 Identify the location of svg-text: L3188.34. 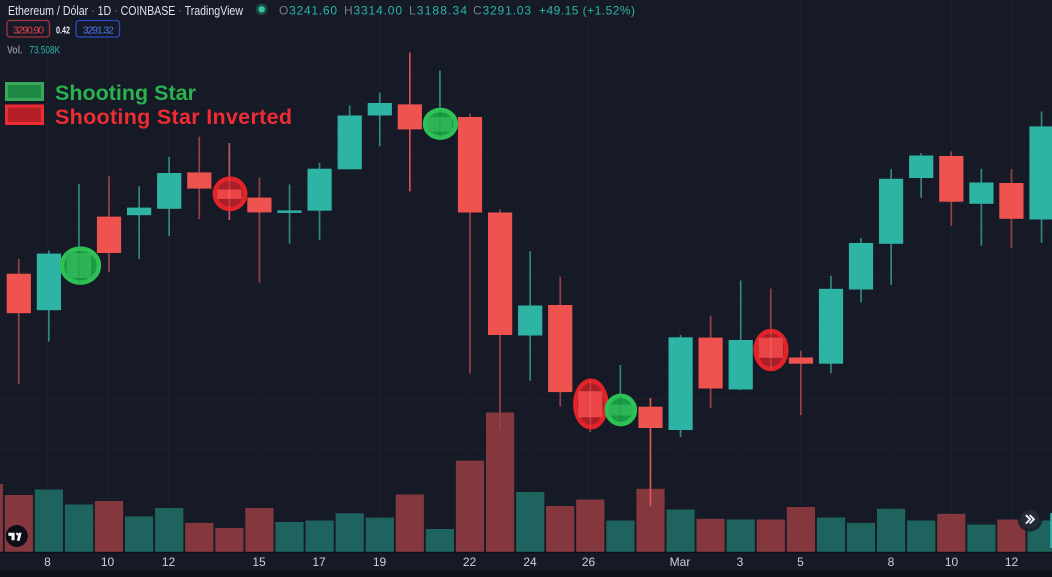
(438, 11).